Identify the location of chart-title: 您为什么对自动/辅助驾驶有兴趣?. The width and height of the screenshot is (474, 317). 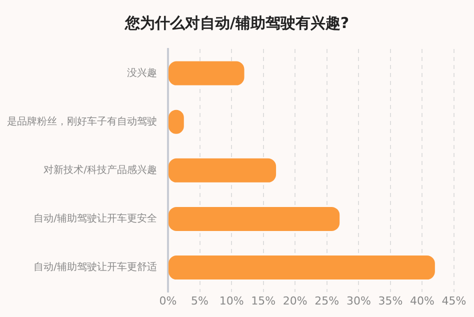
(237, 23).